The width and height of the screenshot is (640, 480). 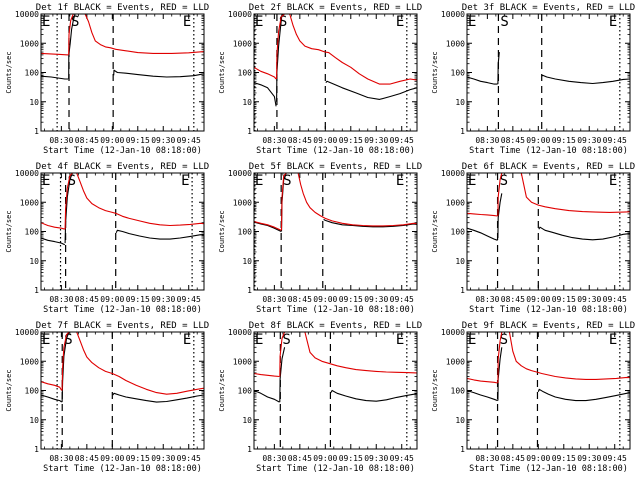 What do you see at coordinates (548, 8) in the screenshot?
I see `panel-title: Det 3f BLACK = Events, RED = LLD` at bounding box center [548, 8].